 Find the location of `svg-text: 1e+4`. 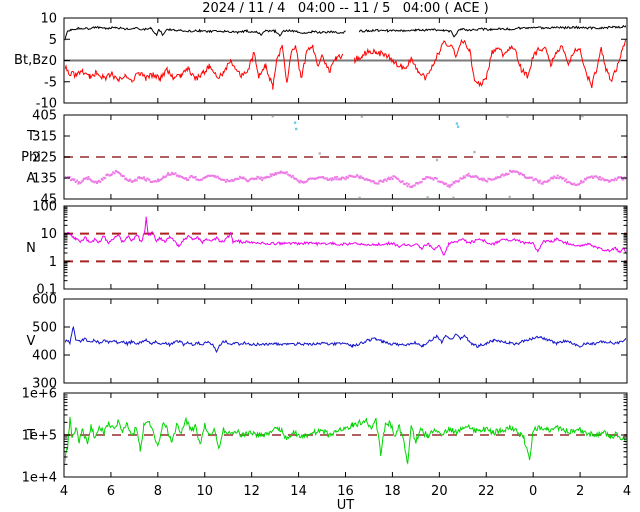

svg-text: 1e+4 is located at coordinates (39, 478).